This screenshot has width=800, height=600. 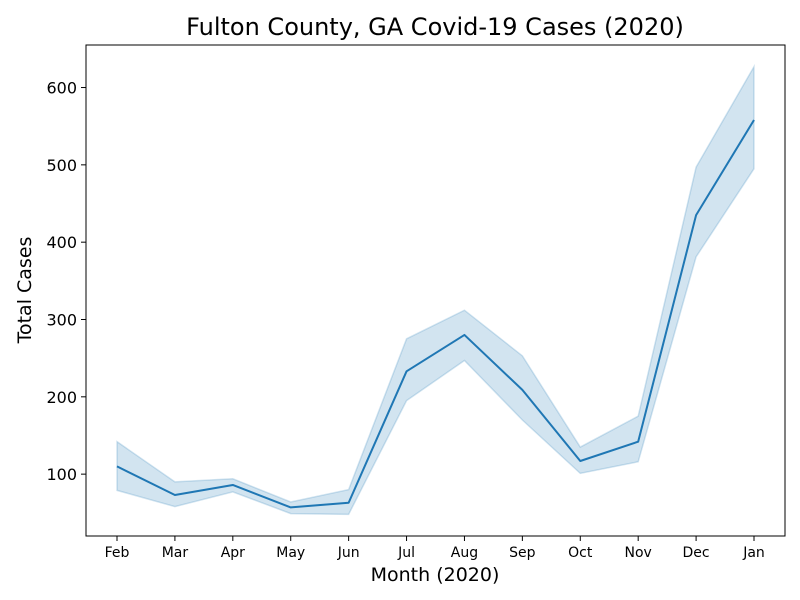 I want to click on data-point-sep, so click(x=522, y=390).